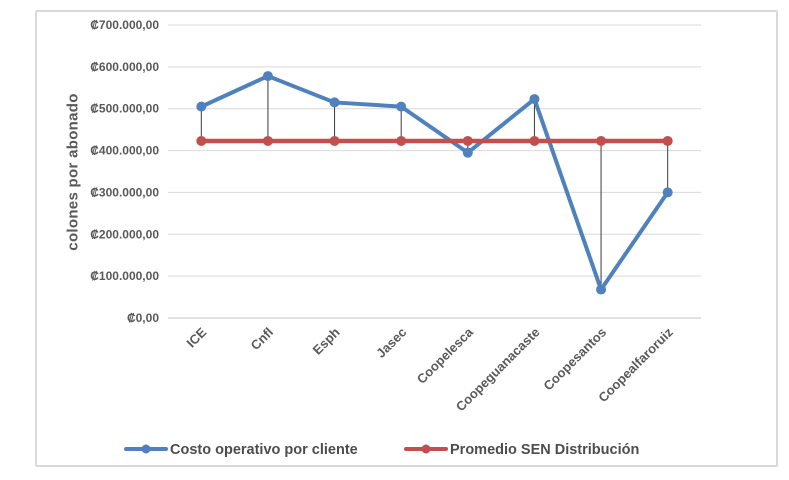  Describe the element at coordinates (426, 449) in the screenshot. I see `legend-item-promedio-key-marker` at that location.